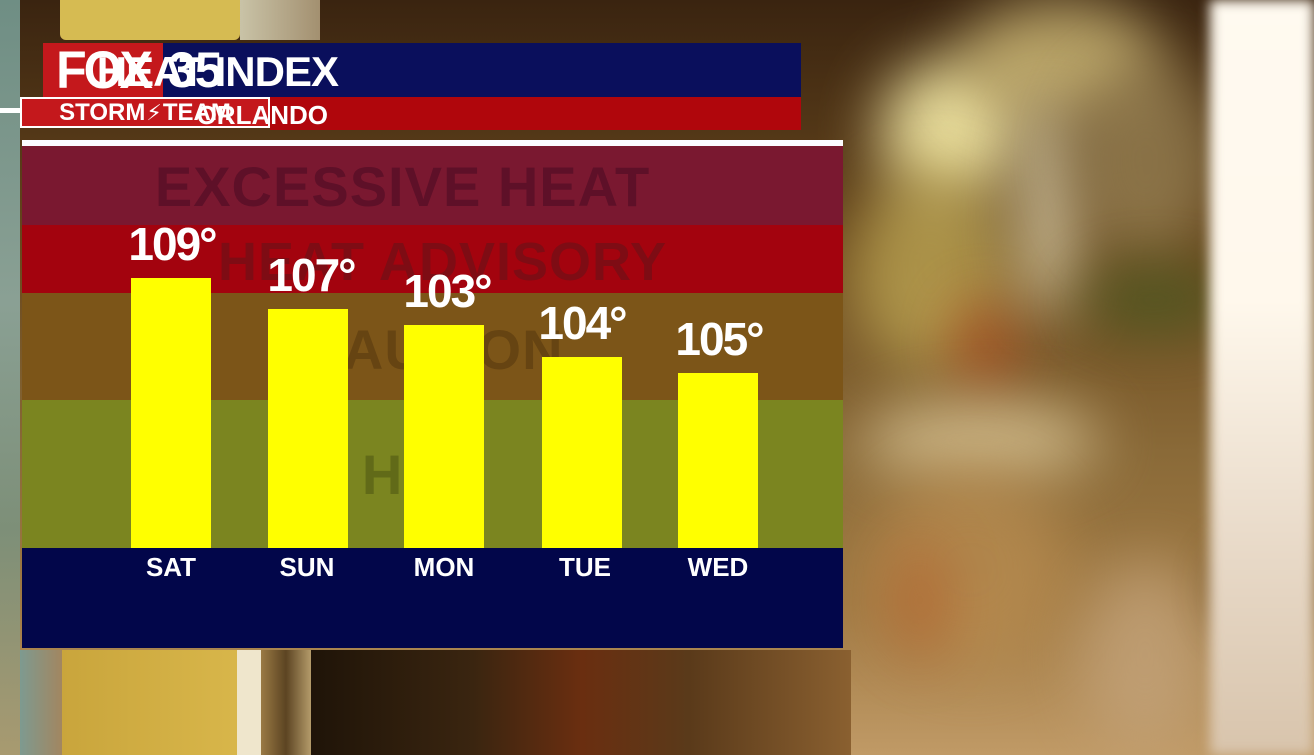 This screenshot has height=755, width=1314. I want to click on day-label-wed: WED, so click(718, 567).